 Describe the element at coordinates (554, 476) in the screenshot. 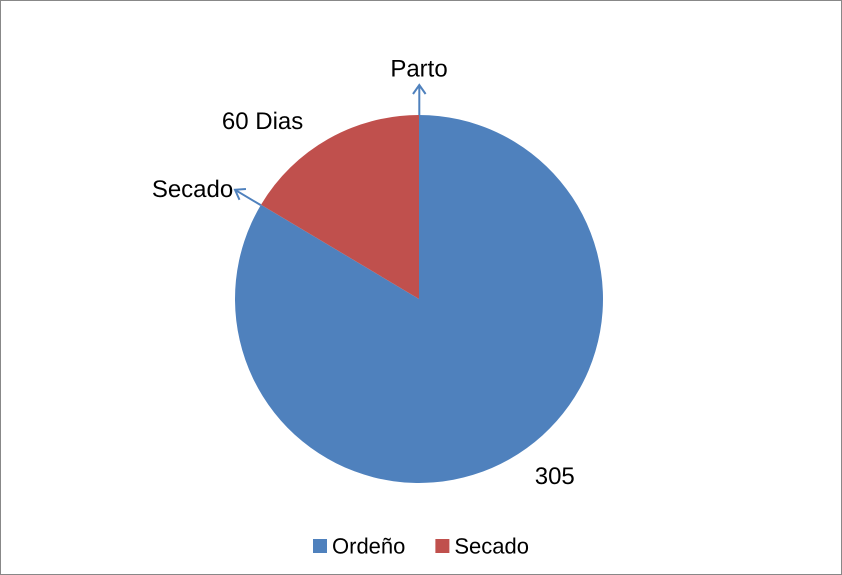

I see `data-label: 305` at that location.